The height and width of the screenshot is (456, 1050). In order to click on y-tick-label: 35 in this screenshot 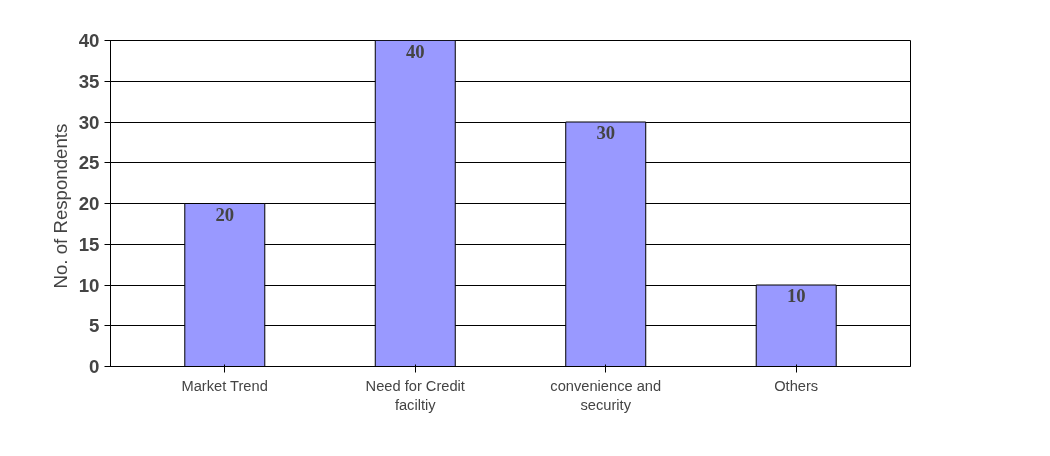, I will do `click(89, 81)`.